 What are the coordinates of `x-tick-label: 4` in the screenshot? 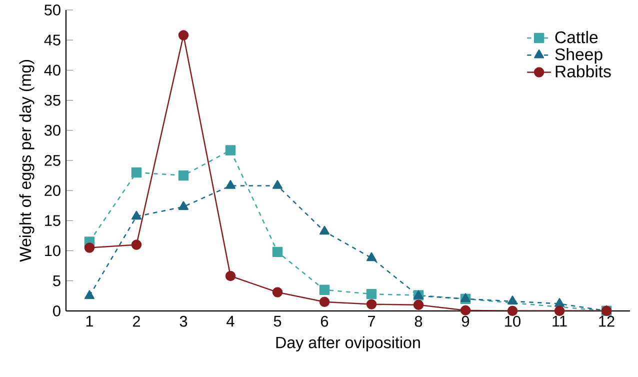 It's located at (230, 321).